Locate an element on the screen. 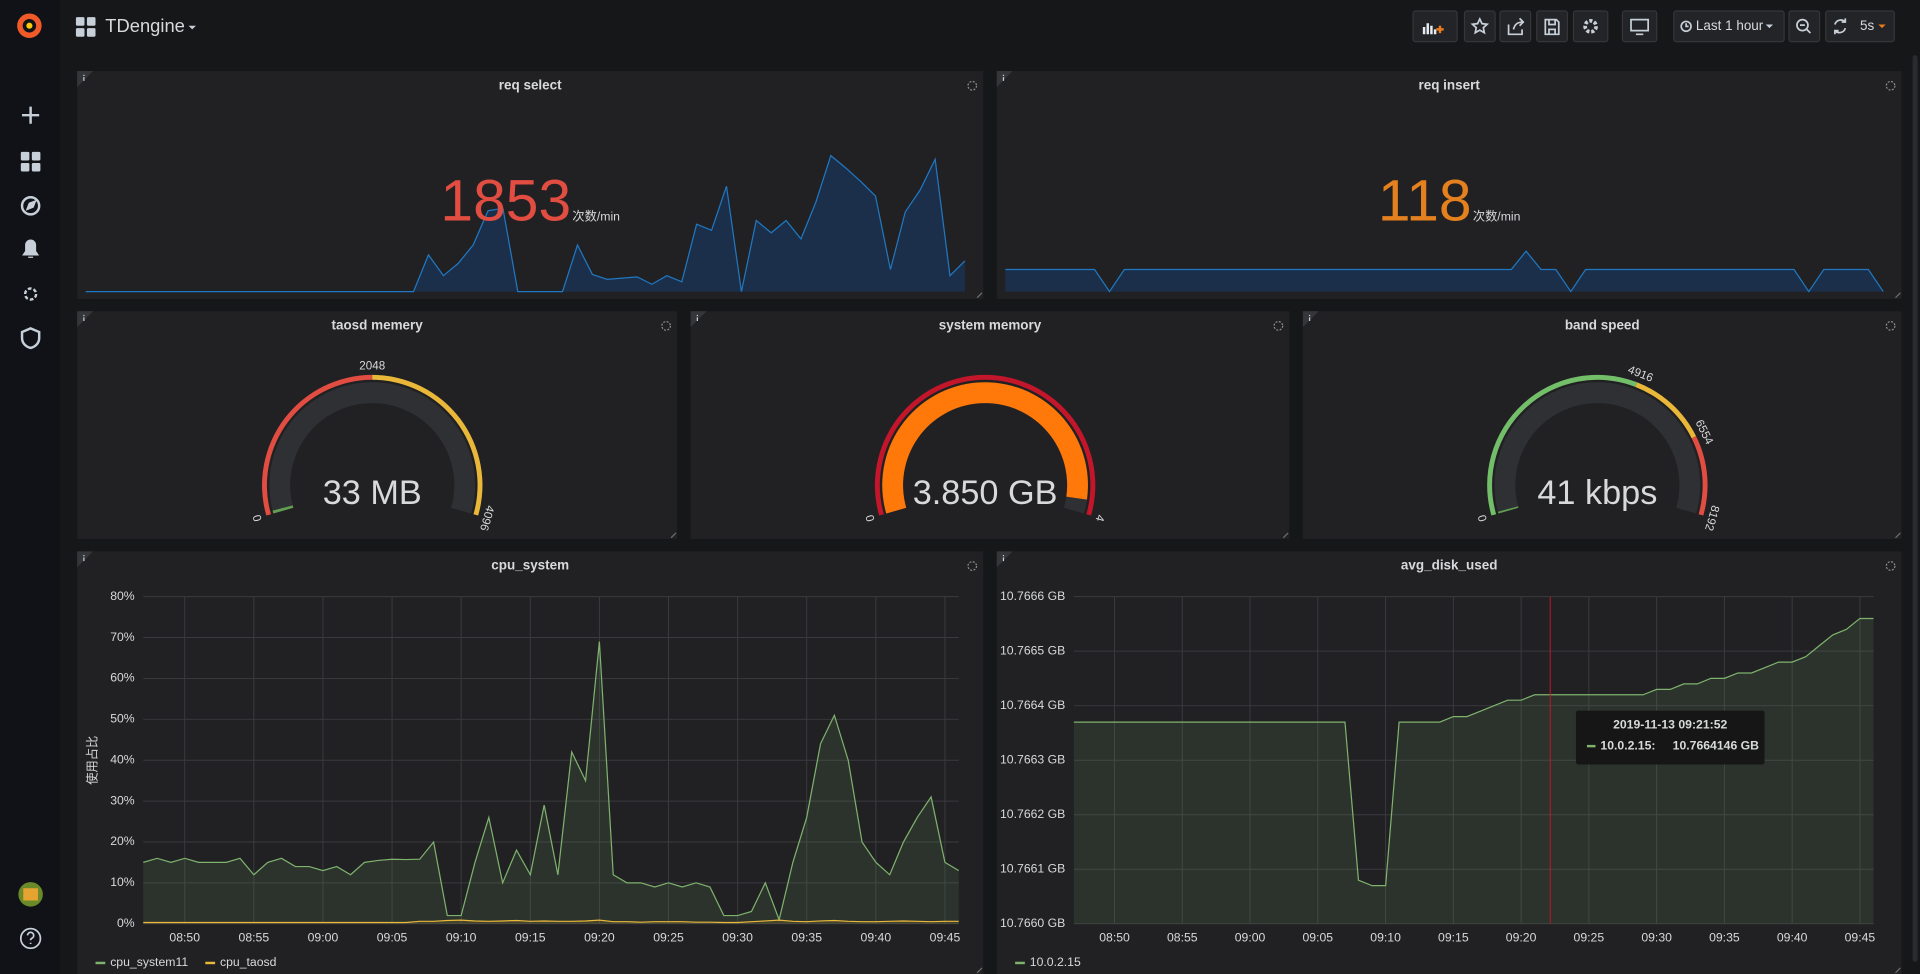 This screenshot has width=1920, height=974. sidebar-bg is located at coordinates (30, 487).